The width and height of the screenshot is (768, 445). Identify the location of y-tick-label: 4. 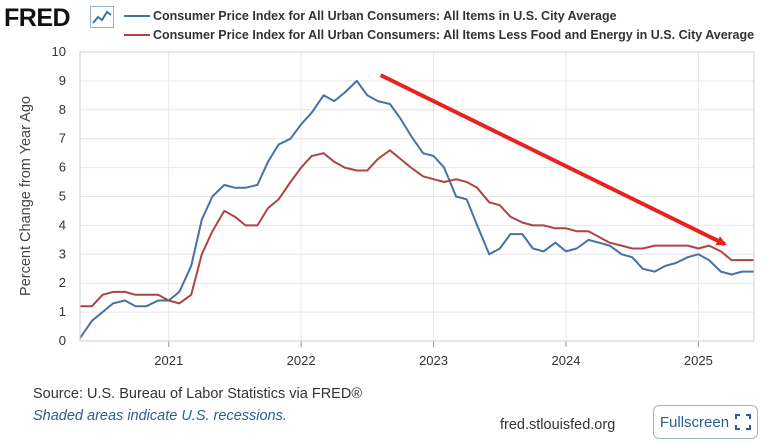
(62, 224).